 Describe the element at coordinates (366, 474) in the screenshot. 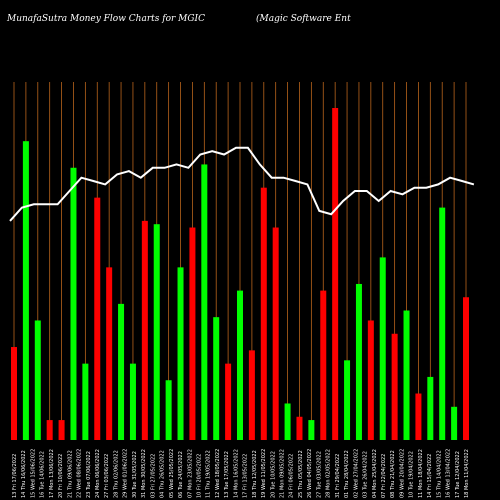

I see `x-tick-label: 03 Tue 26/04/2022` at that location.